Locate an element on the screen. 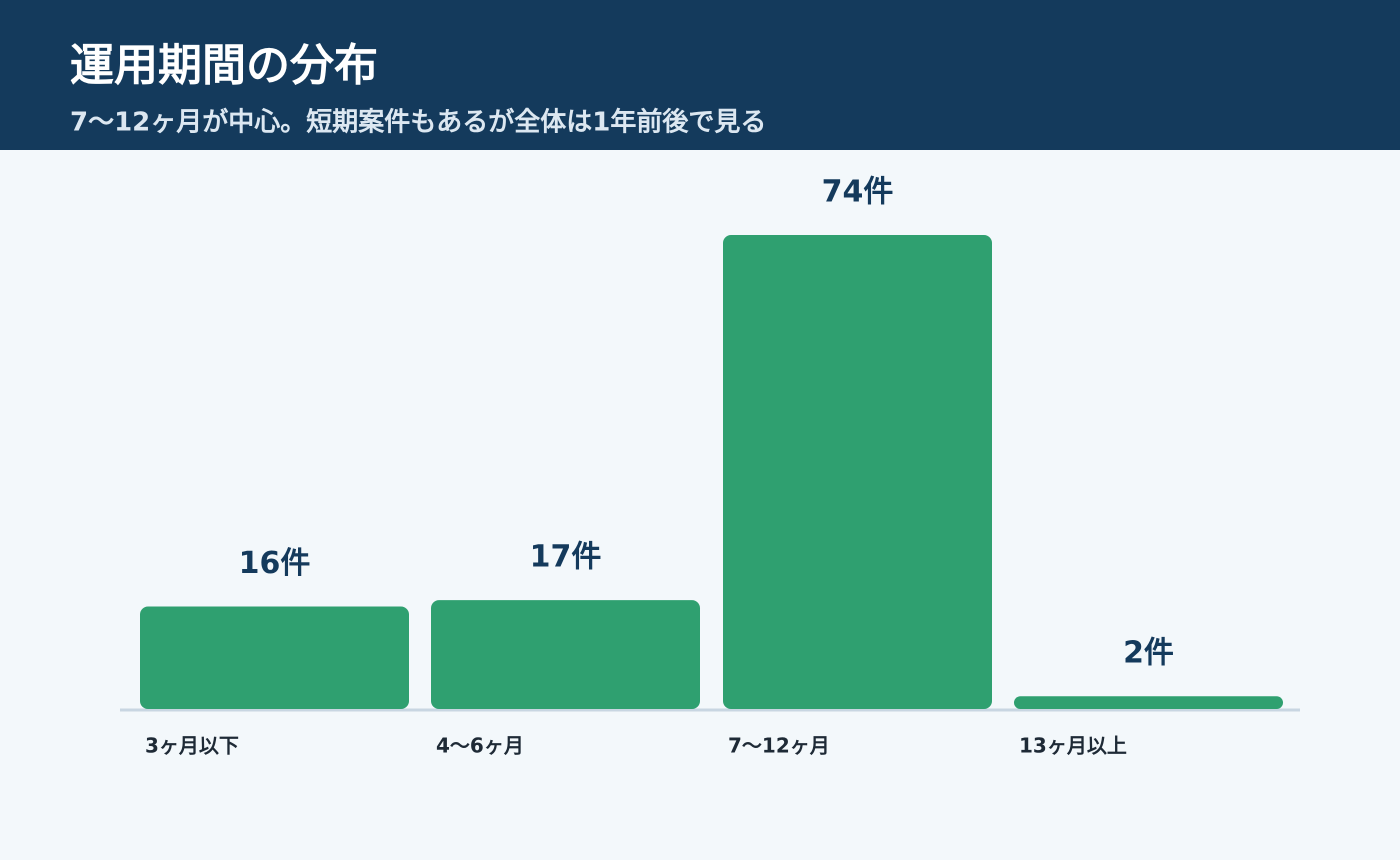 The height and width of the screenshot is (860, 1400). chart-subtitle: 7〜12ヶ月が中心。短期案件もあるが全体は1年前後で見る is located at coordinates (418, 122).